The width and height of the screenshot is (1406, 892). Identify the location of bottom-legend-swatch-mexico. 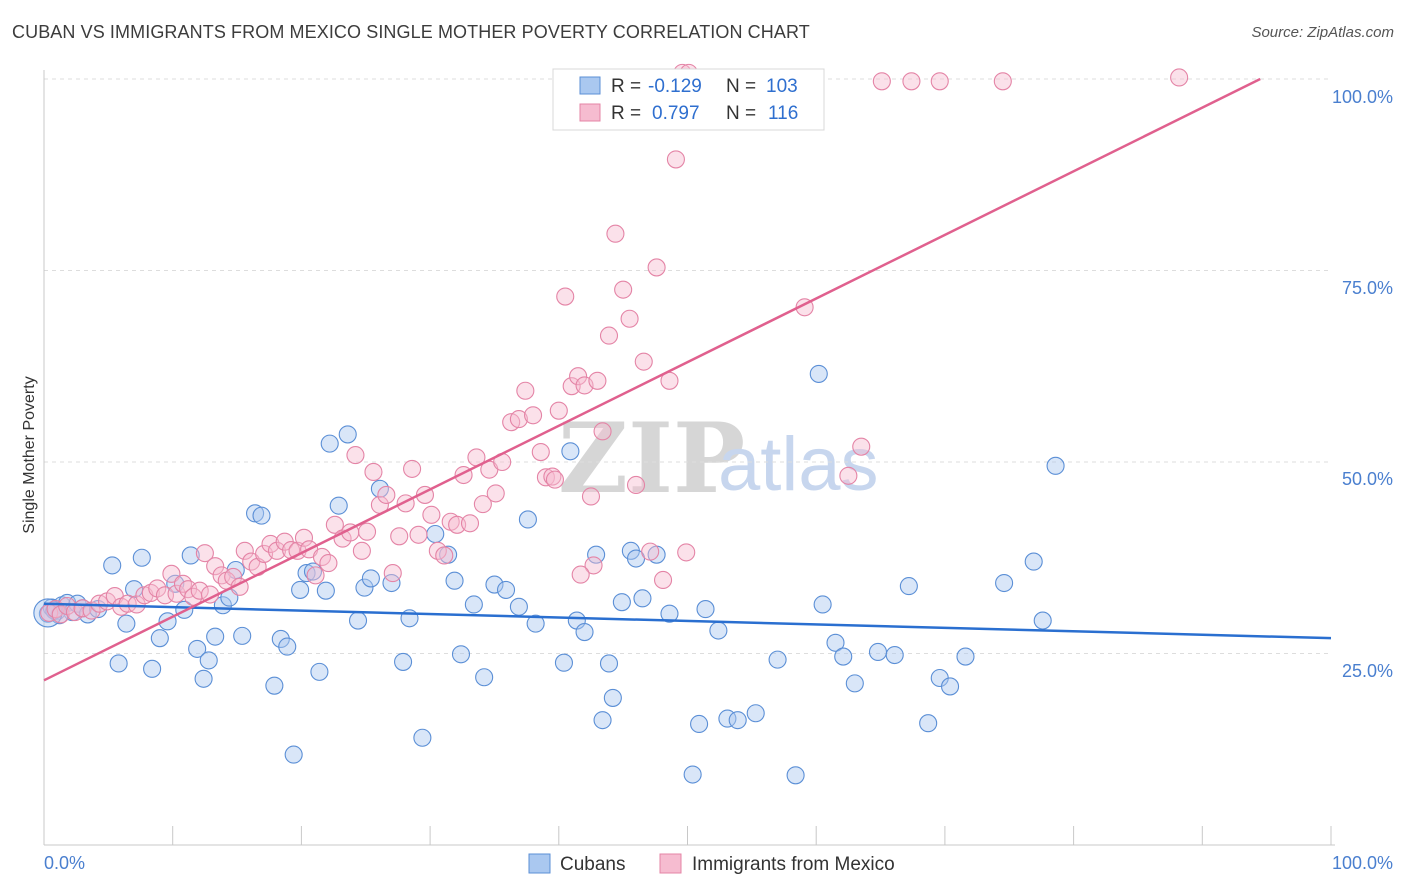
(670, 863).